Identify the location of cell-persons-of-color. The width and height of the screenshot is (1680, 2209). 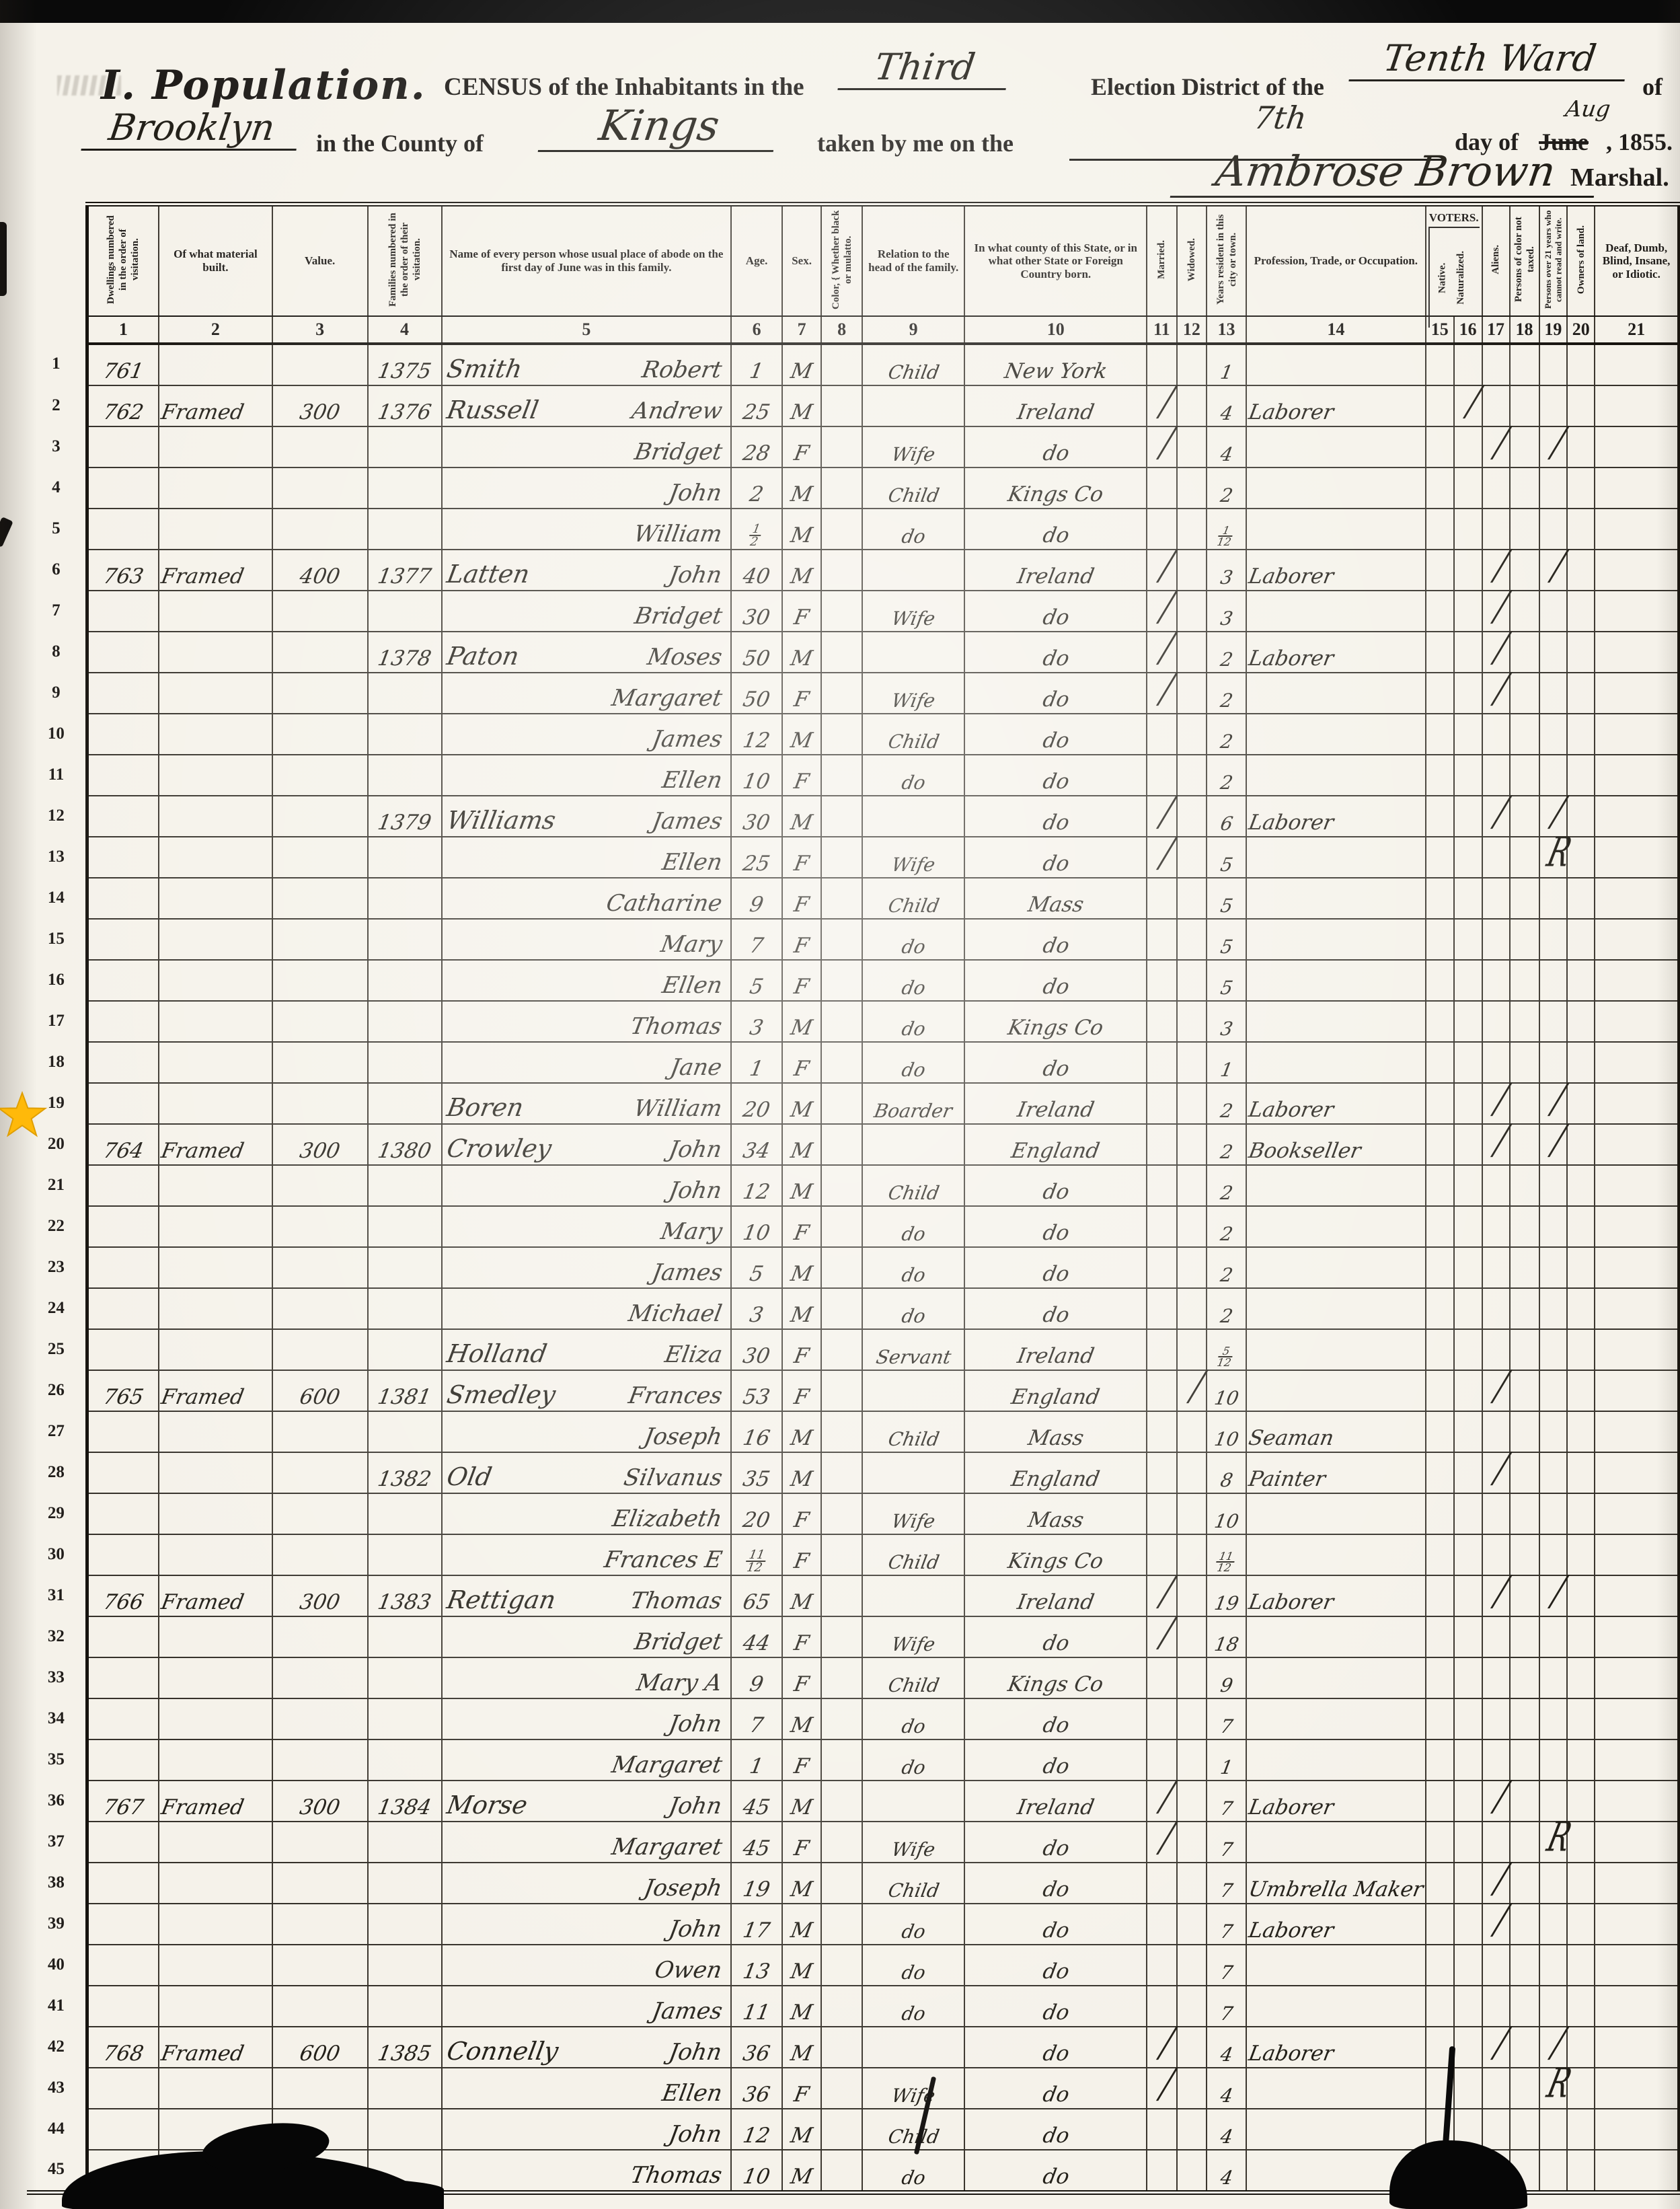
(1524, 1842).